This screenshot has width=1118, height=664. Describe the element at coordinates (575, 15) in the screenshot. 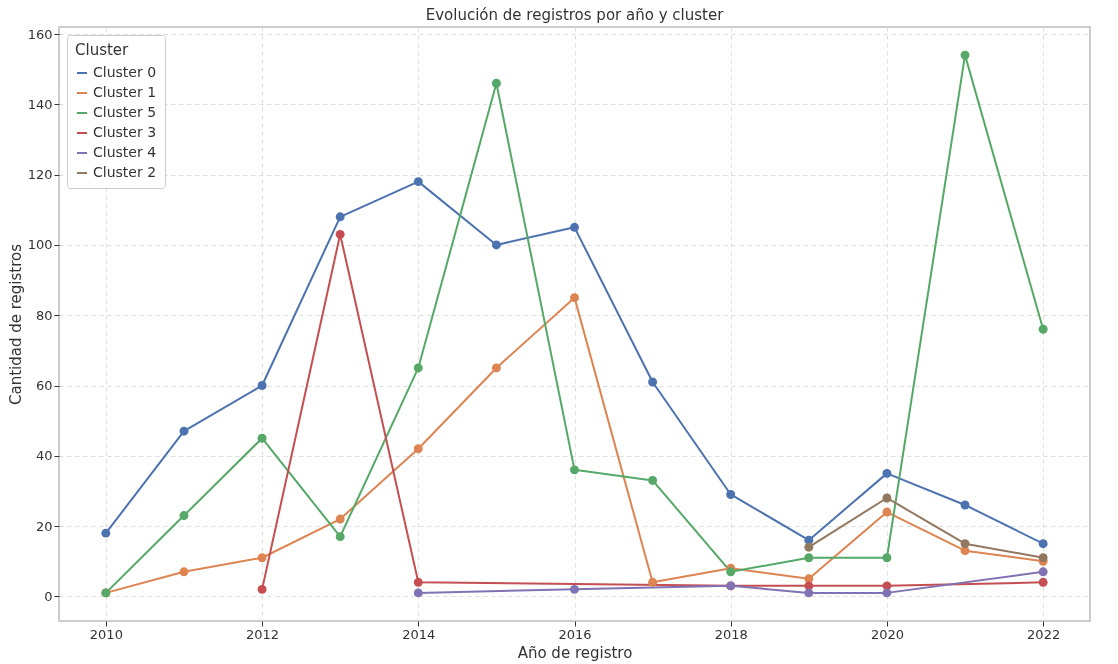

I see `chart-title: Evolución de registros por año y cluster` at that location.